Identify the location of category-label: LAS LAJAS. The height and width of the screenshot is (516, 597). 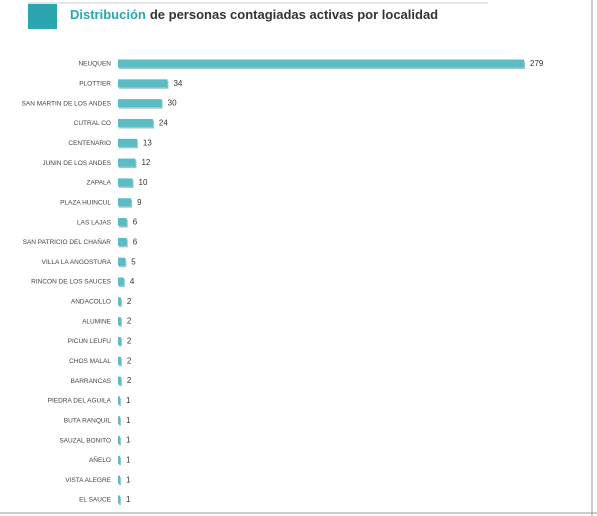
(94, 222).